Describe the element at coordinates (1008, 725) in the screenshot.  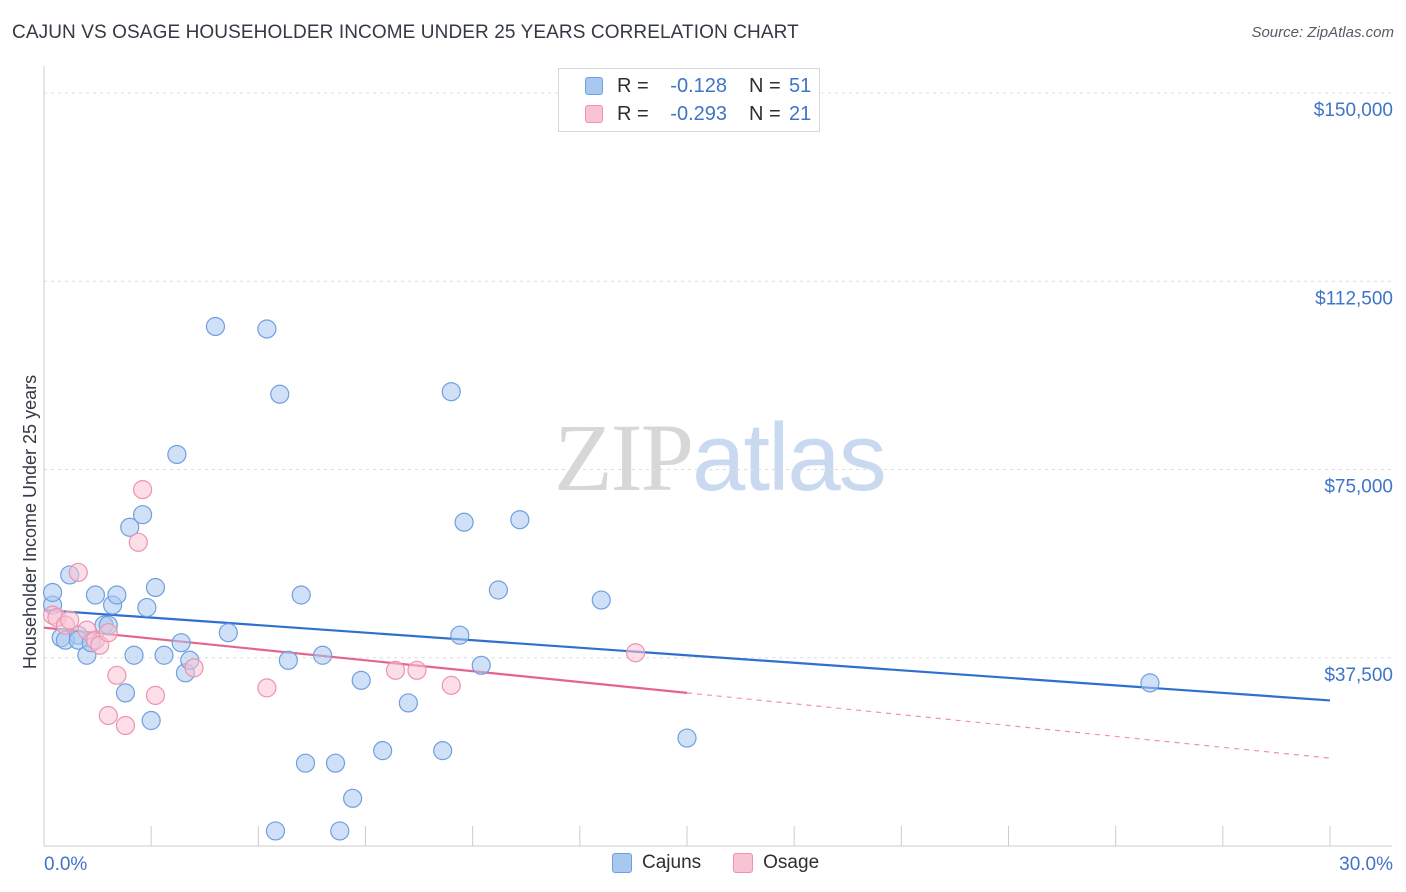
I see `trend-extension-osage` at that location.